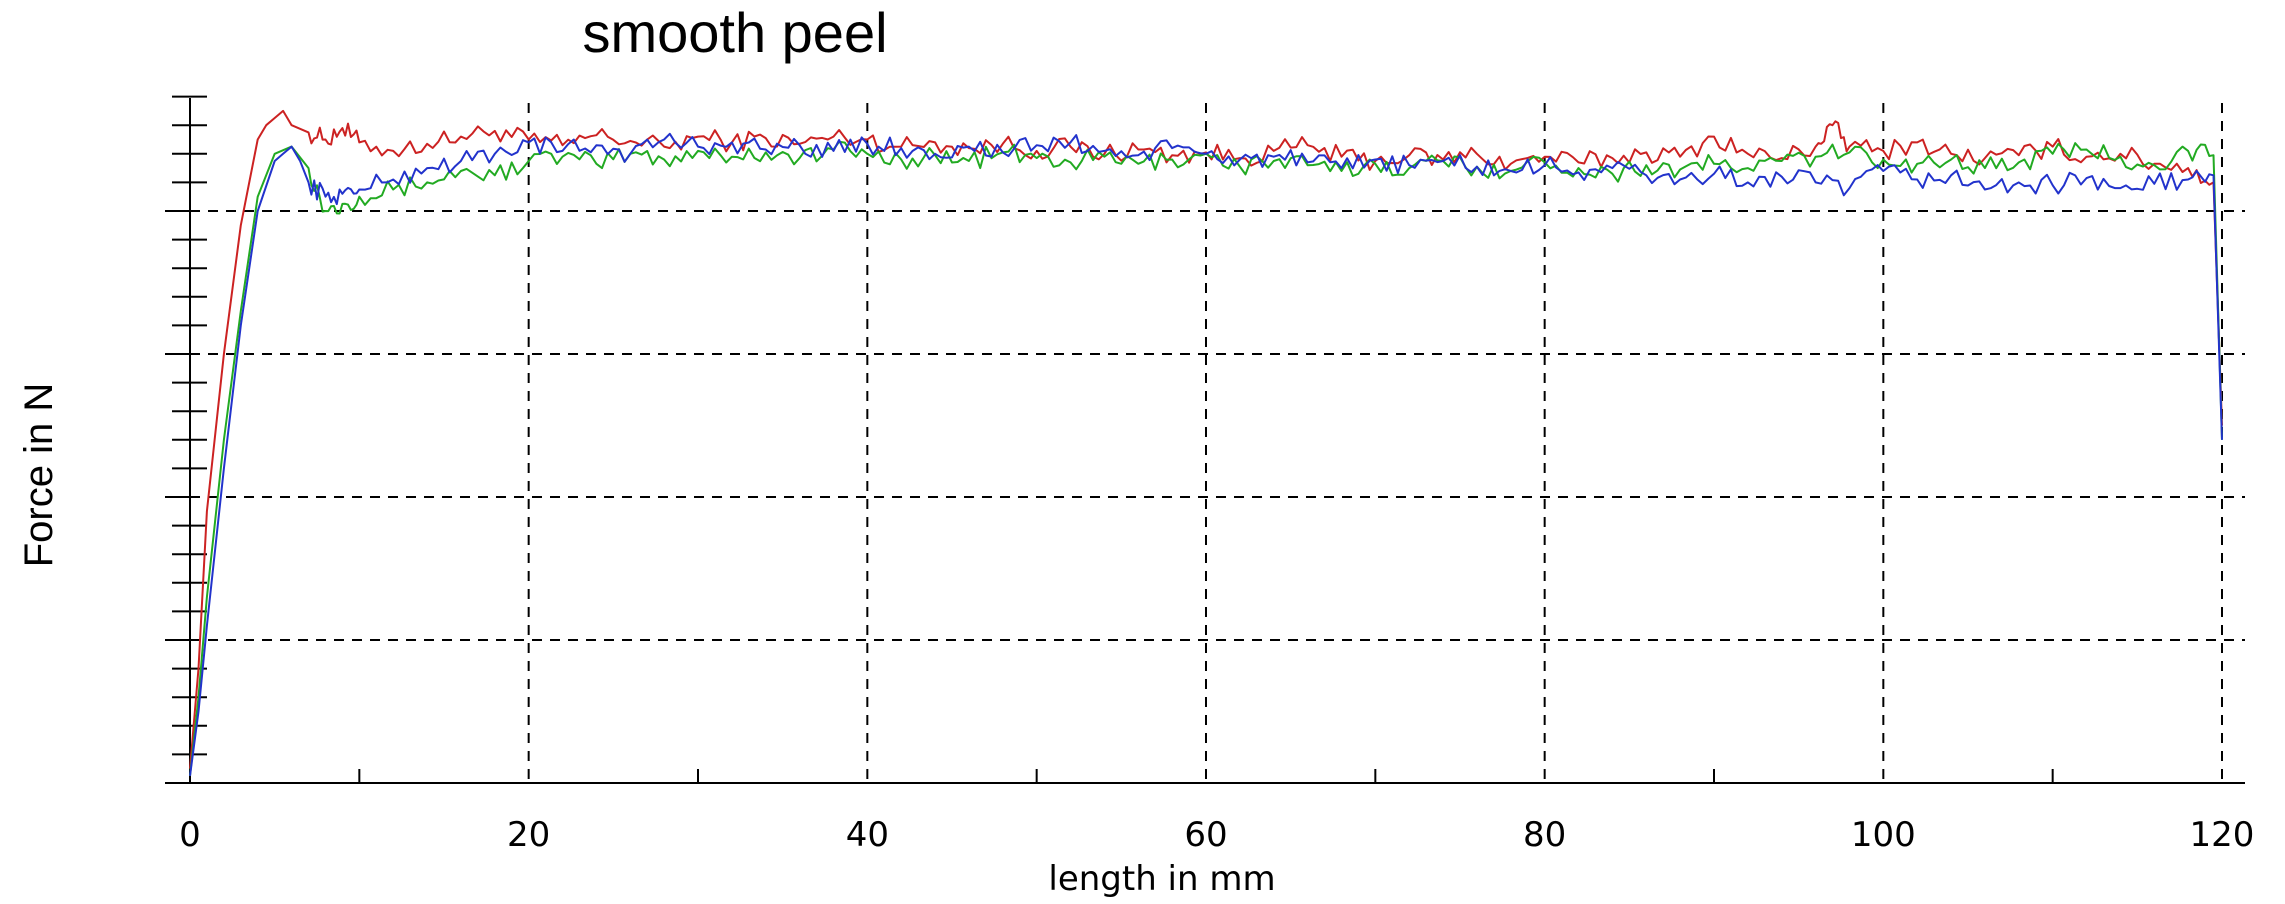  Describe the element at coordinates (867, 835) in the screenshot. I see `x-tick-label: 40` at that location.